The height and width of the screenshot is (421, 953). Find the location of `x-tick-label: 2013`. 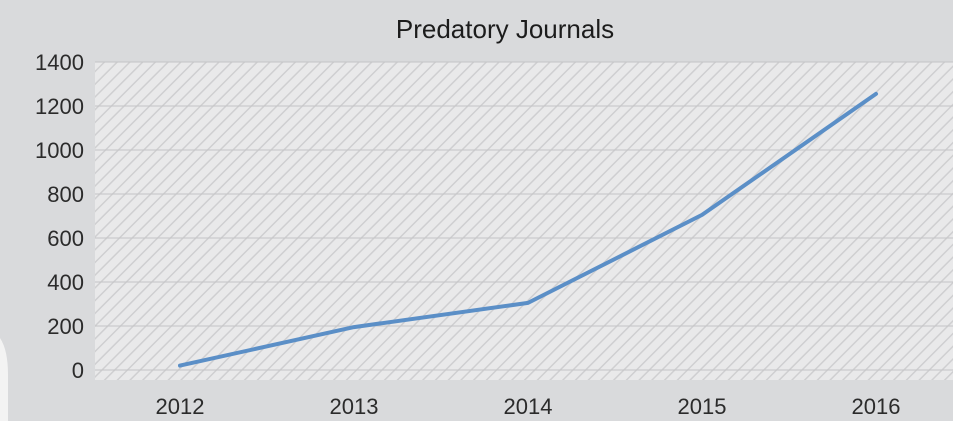

x-tick-label: 2013 is located at coordinates (354, 406).